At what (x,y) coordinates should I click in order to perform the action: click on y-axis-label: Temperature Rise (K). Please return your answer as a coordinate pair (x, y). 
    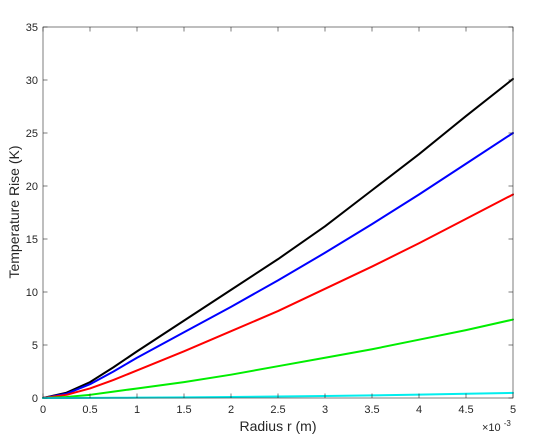
    Looking at the image, I should click on (14, 211).